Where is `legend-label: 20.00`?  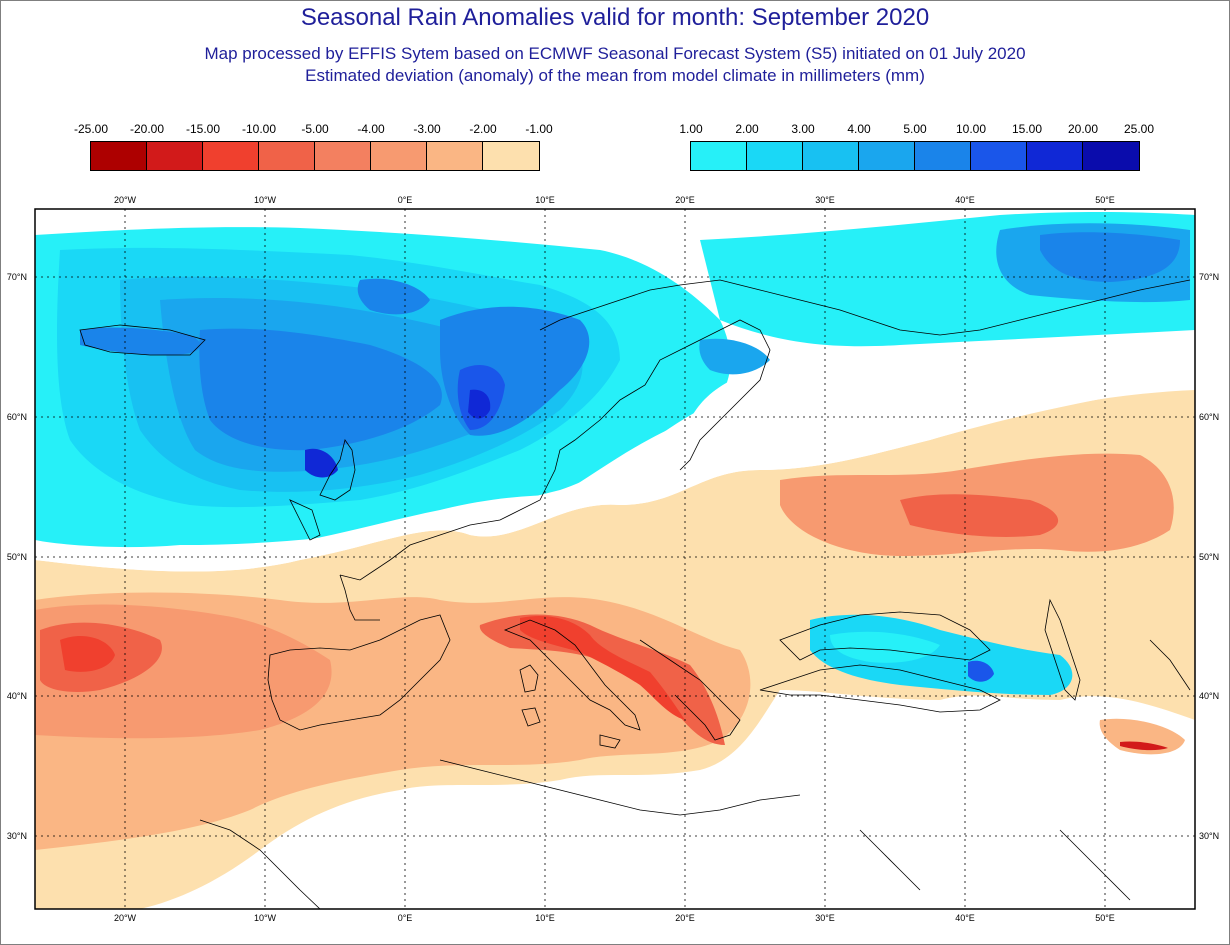 legend-label: 20.00 is located at coordinates (1083, 129).